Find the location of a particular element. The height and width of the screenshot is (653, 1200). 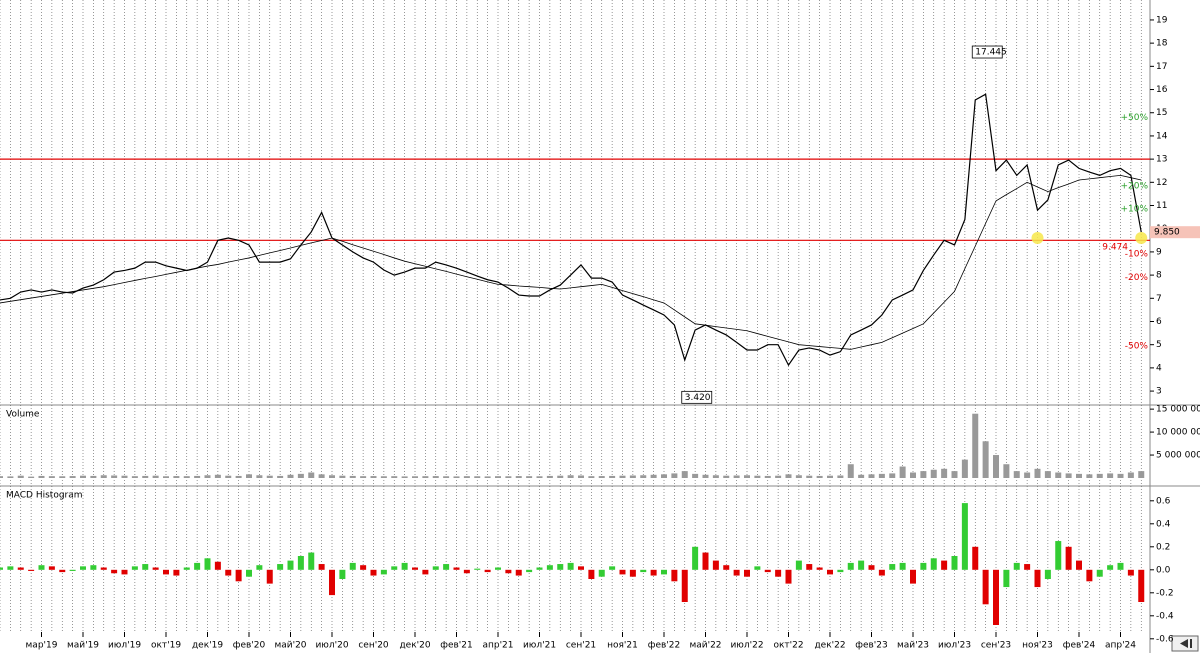

x-tick-label: июл'23 is located at coordinates (954, 646).